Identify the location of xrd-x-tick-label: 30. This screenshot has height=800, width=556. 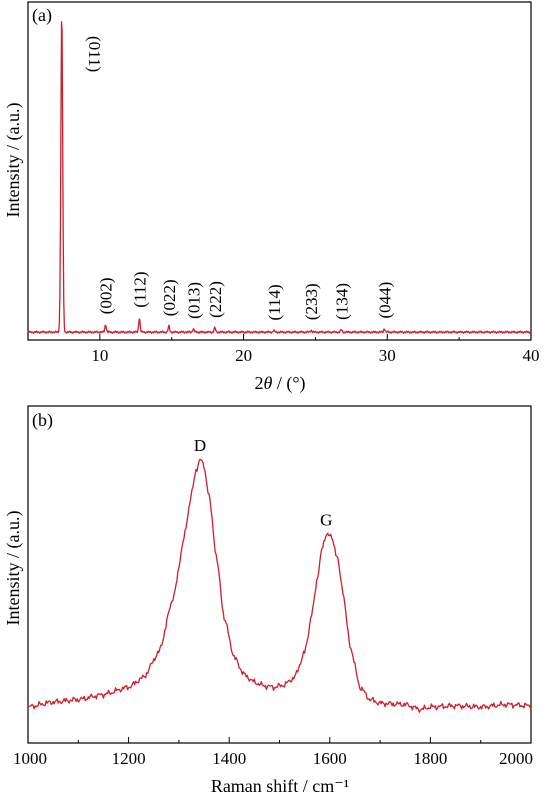
(387, 355).